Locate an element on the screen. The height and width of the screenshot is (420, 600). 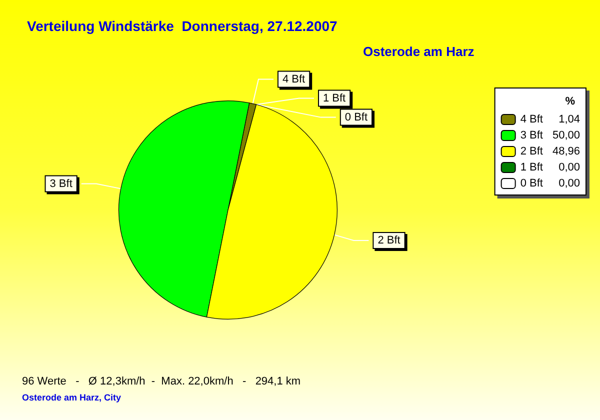
chart-title: Verteilung Windstärke Donnerstag, 27.12.2007 is located at coordinates (182, 26).